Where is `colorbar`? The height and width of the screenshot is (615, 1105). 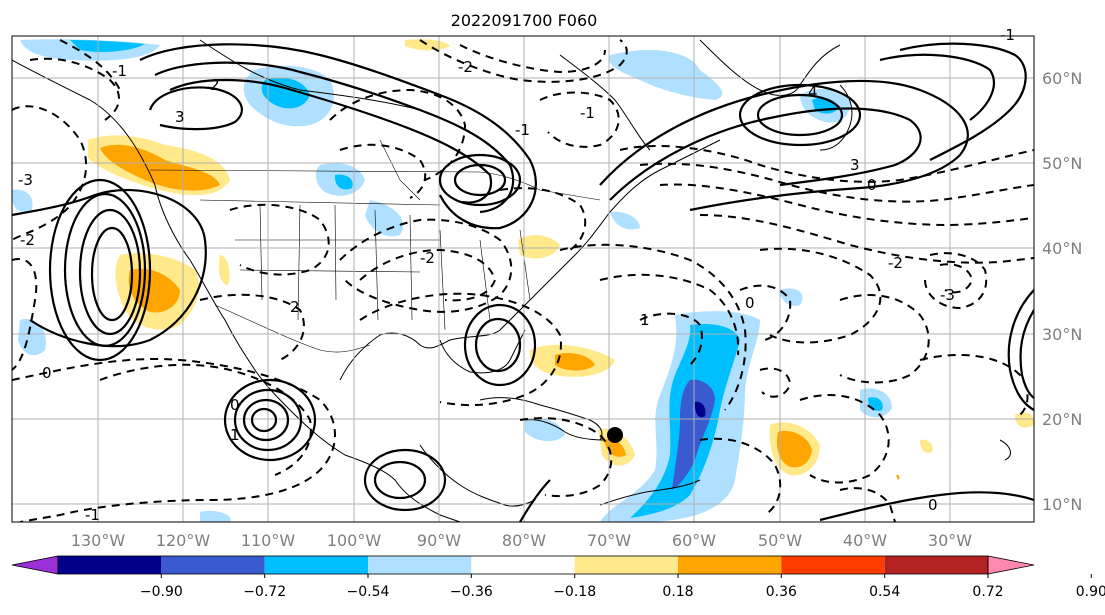 colorbar is located at coordinates (523, 565).